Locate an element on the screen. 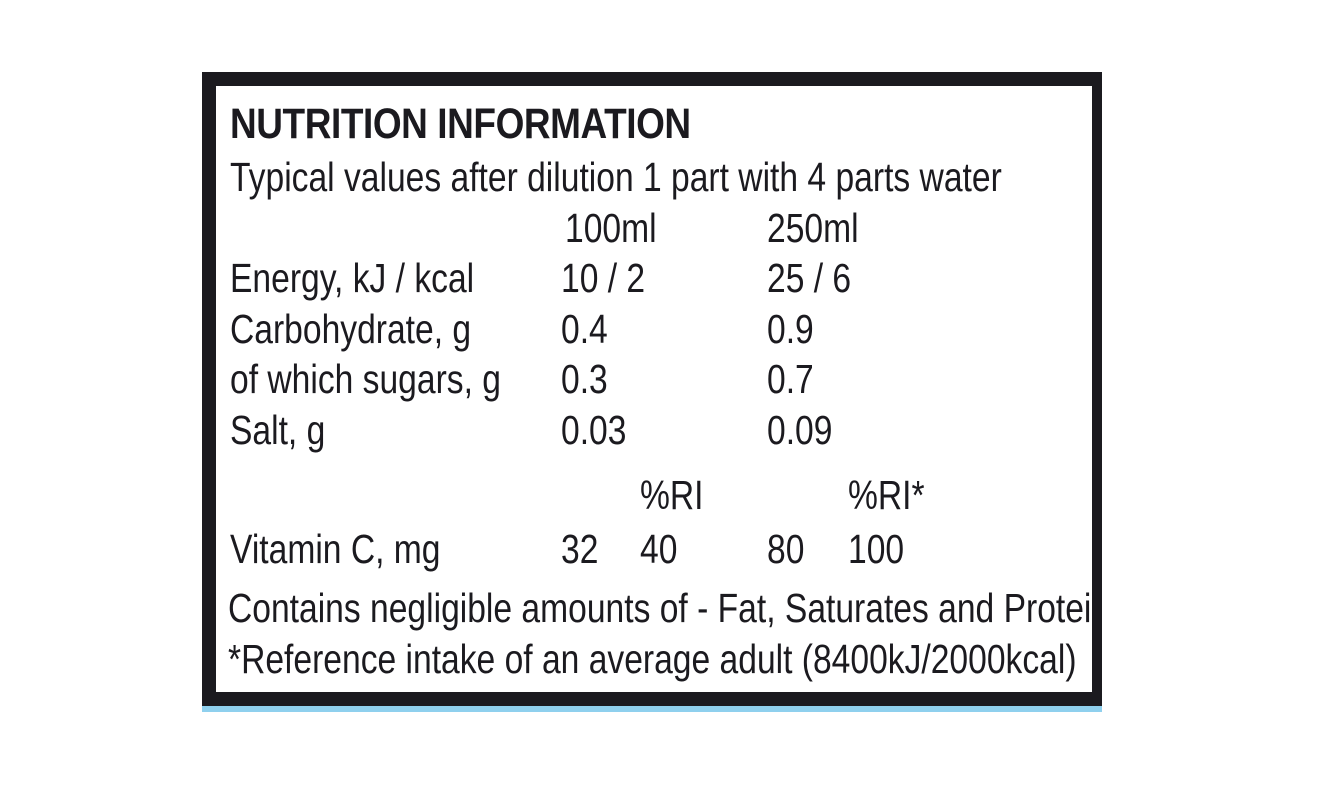  row-energy-250ml: 25 / 6 is located at coordinates (809, 278).